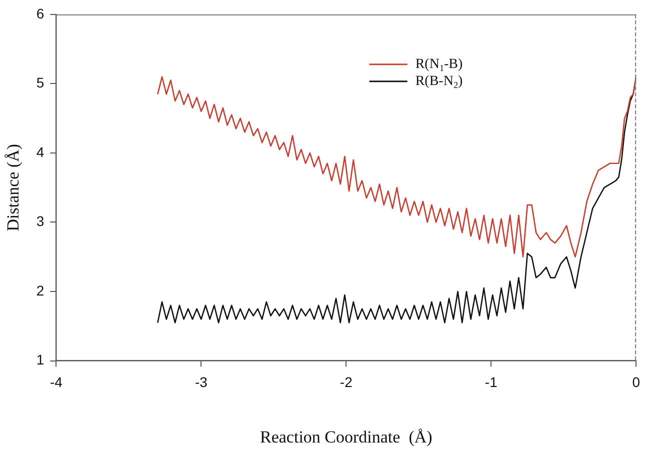 The image size is (648, 452). I want to click on x-axis-title: Reaction Coordinate (Å), so click(346, 436).